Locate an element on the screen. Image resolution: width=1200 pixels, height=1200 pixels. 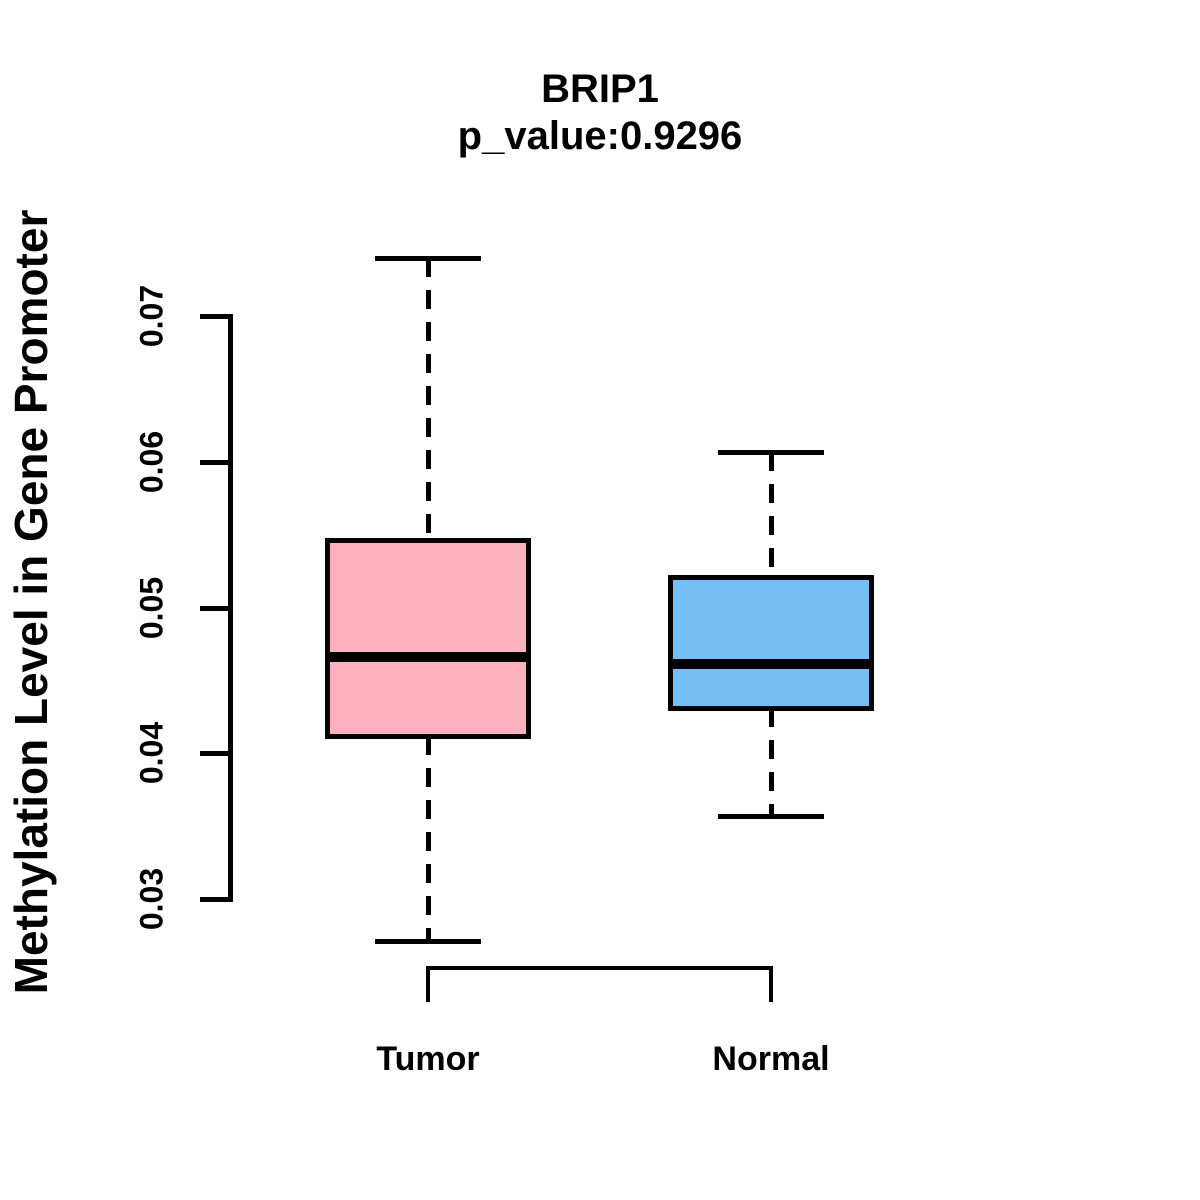
chart-title: BRIP1 p_value:0.9296 is located at coordinates (600, 113).